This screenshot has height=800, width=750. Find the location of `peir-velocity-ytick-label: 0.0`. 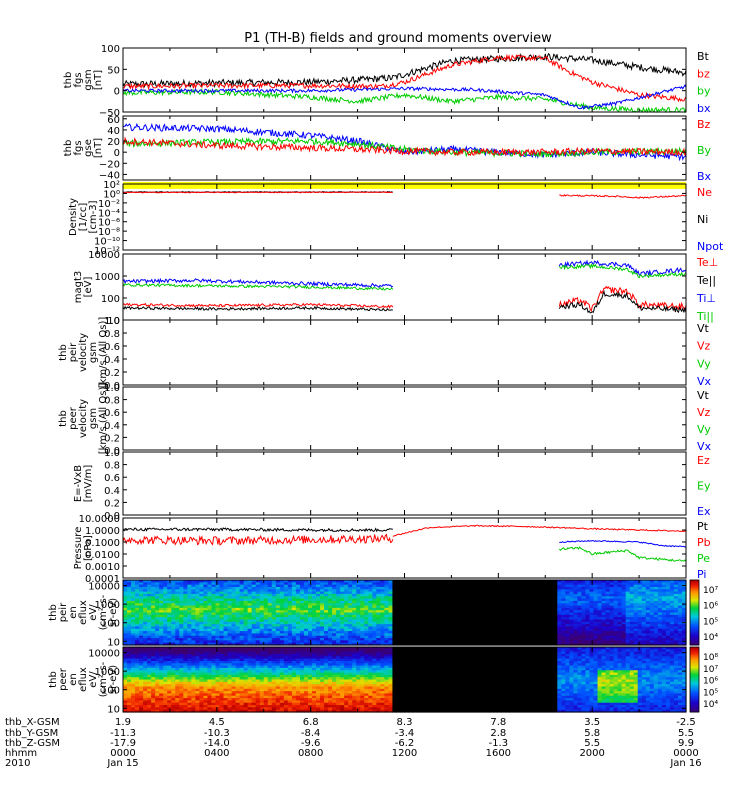

peir-velocity-ytick-label: 0.0 is located at coordinates (112, 386).